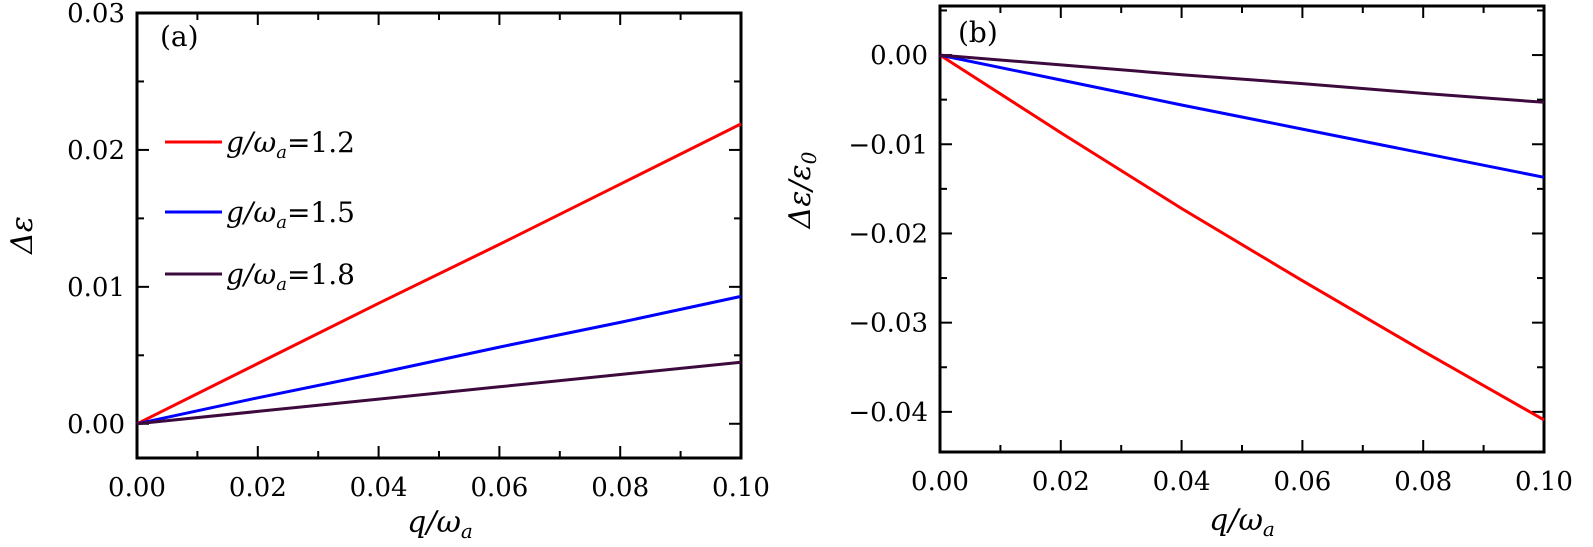 The image size is (1593, 547). What do you see at coordinates (809, 157) in the screenshot?
I see `panel-b-ylabel-sub: 0` at bounding box center [809, 157].